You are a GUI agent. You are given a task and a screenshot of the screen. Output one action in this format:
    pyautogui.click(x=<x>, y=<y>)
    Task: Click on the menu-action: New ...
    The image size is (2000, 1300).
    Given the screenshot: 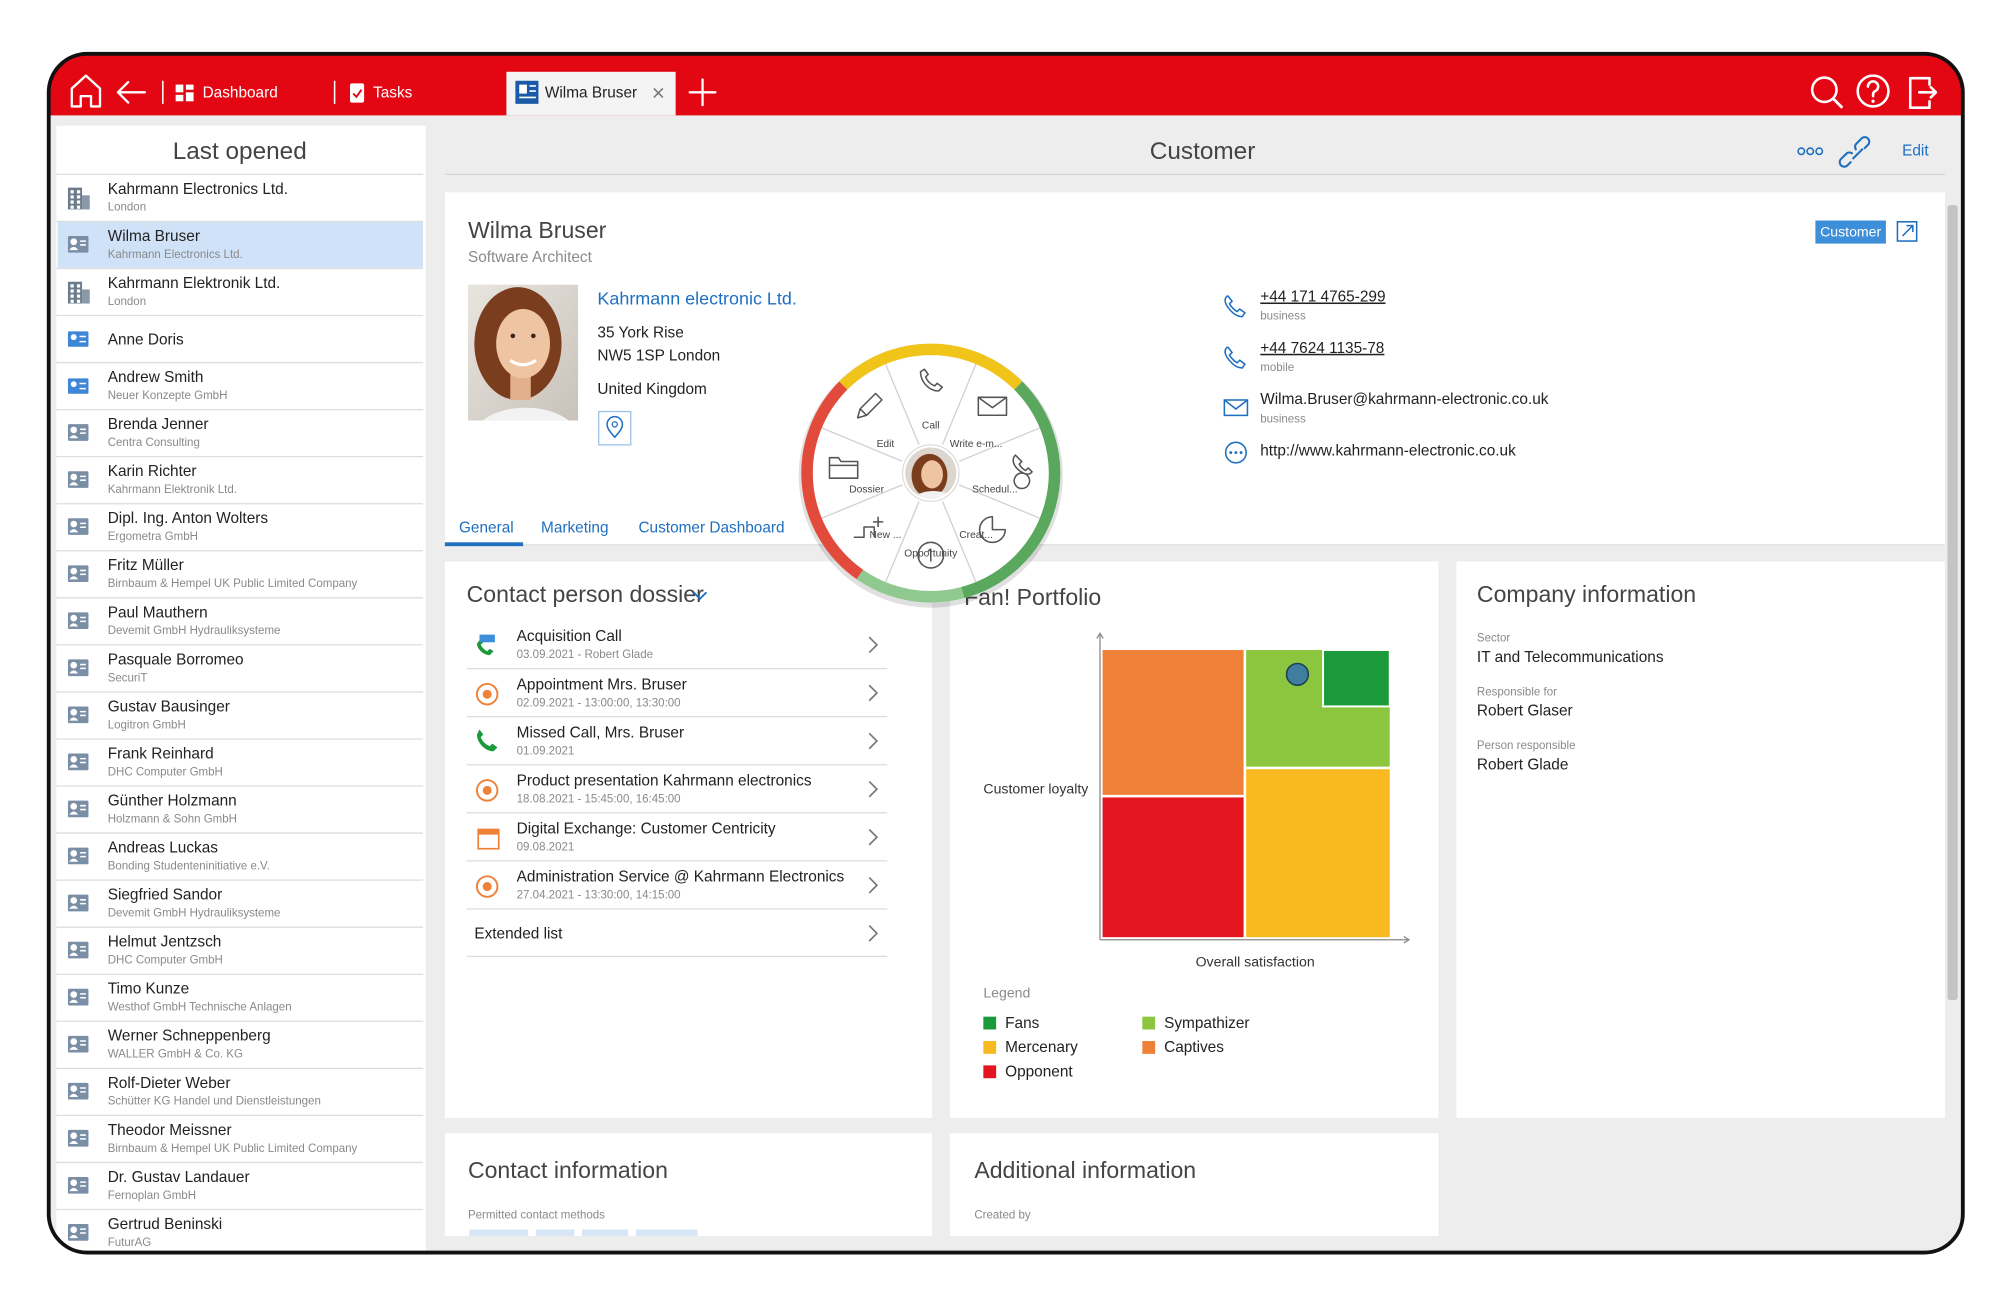 What is the action you would take?
    pyautogui.click(x=877, y=528)
    